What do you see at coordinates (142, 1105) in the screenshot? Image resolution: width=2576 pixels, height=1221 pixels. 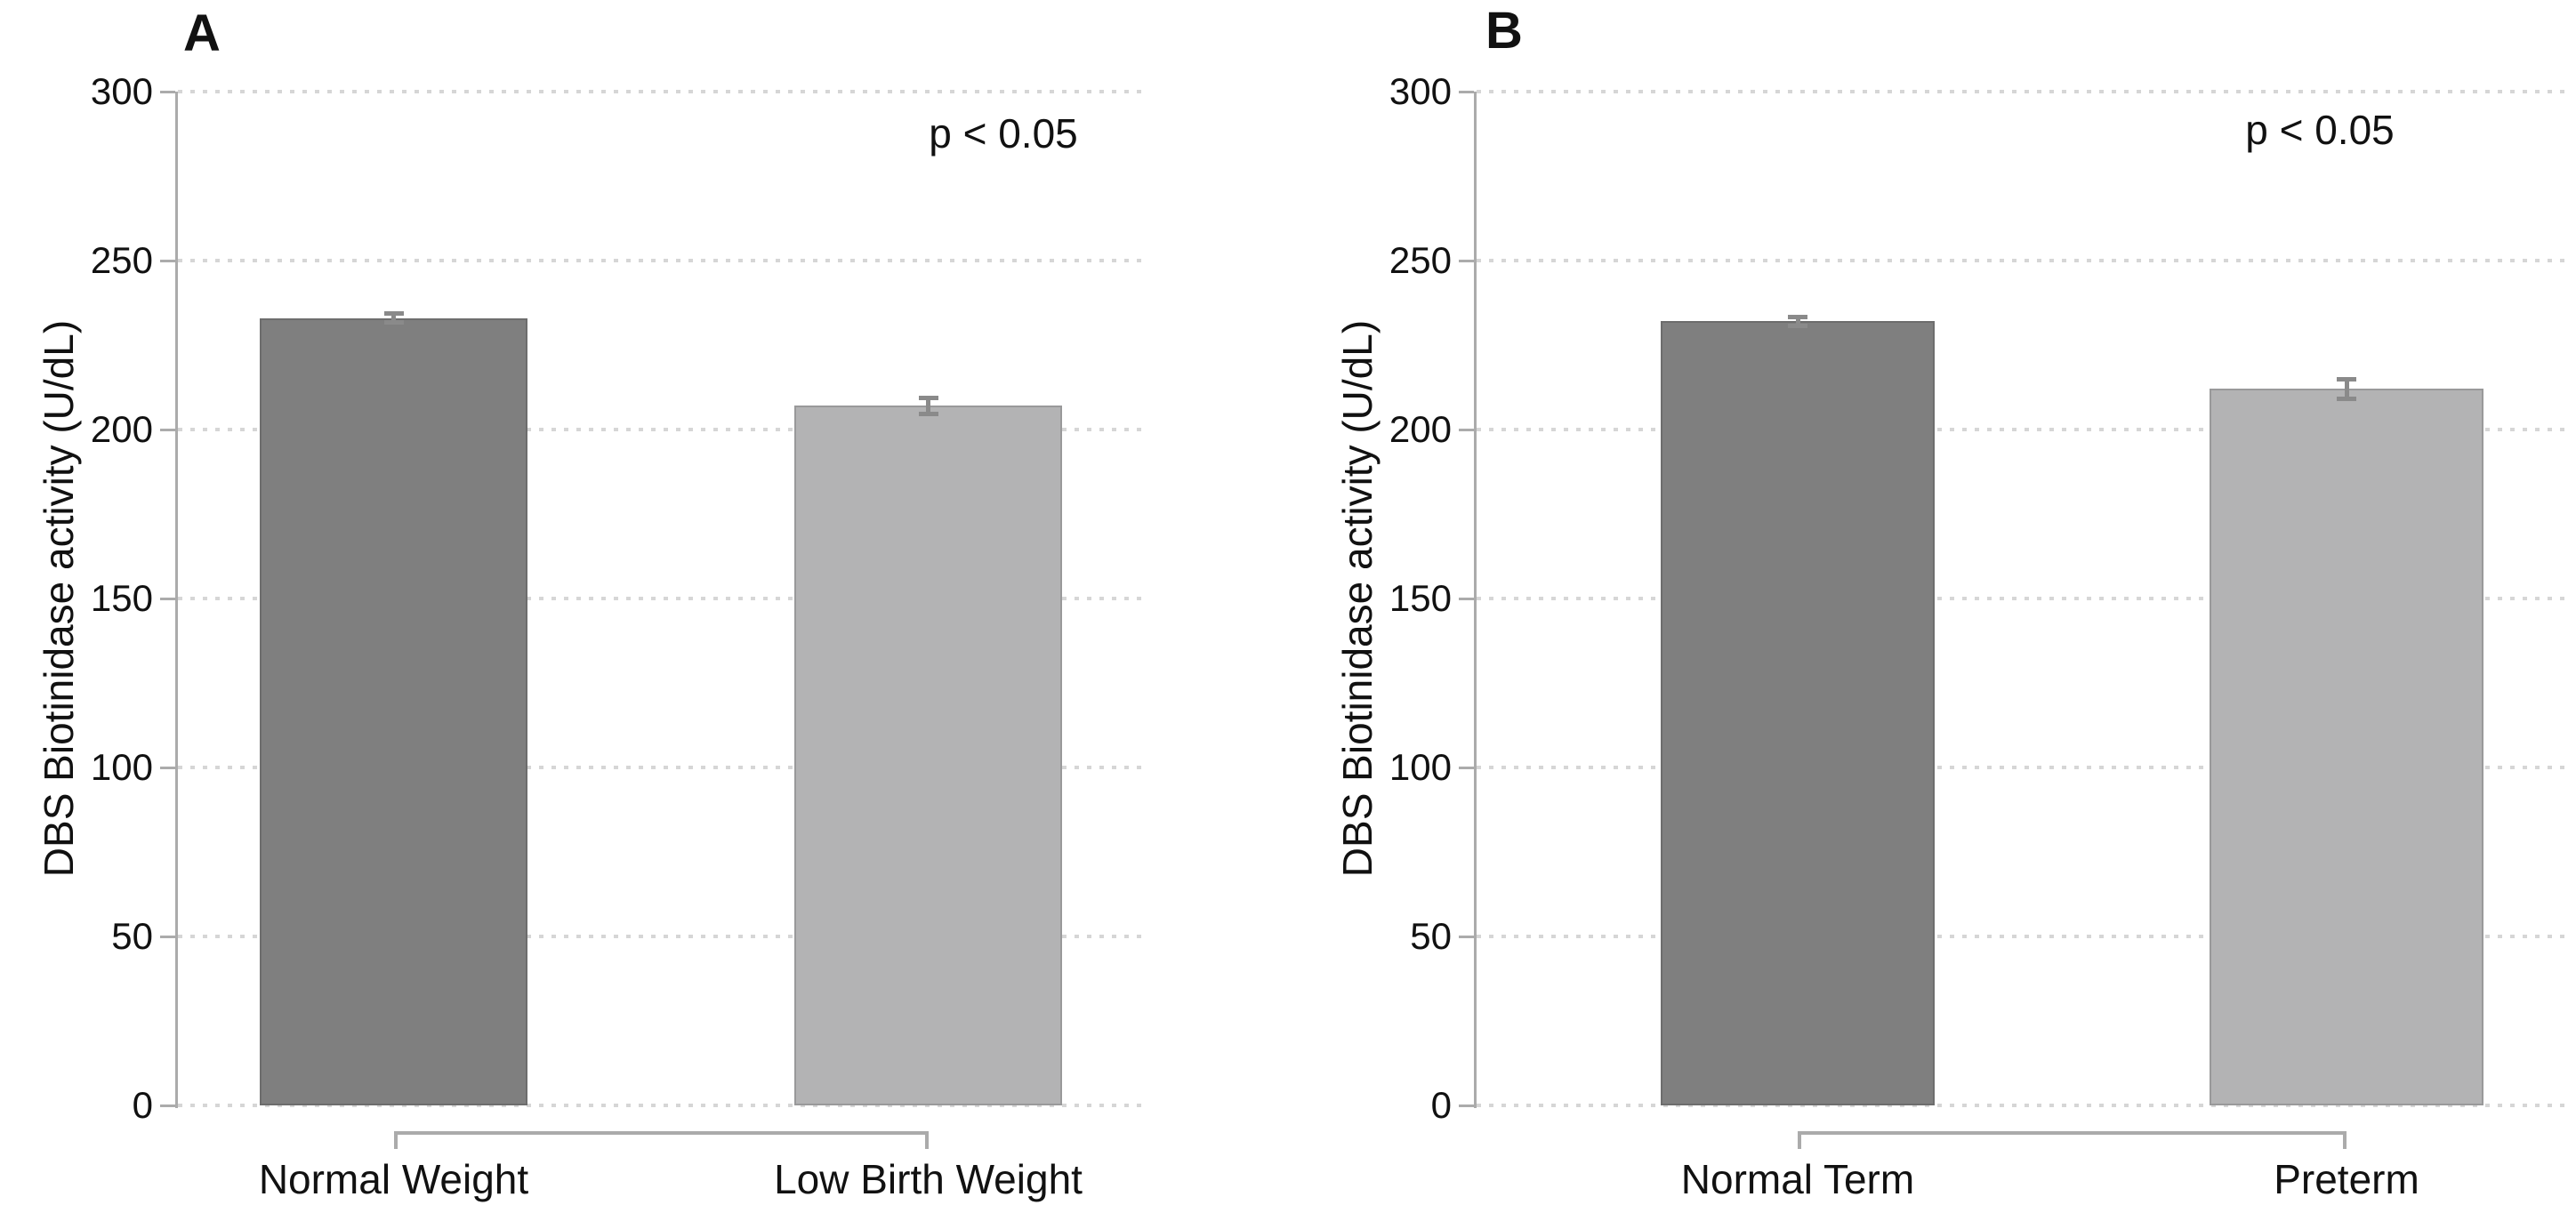 I see `panel-a-y-tick-label-0: 0` at bounding box center [142, 1105].